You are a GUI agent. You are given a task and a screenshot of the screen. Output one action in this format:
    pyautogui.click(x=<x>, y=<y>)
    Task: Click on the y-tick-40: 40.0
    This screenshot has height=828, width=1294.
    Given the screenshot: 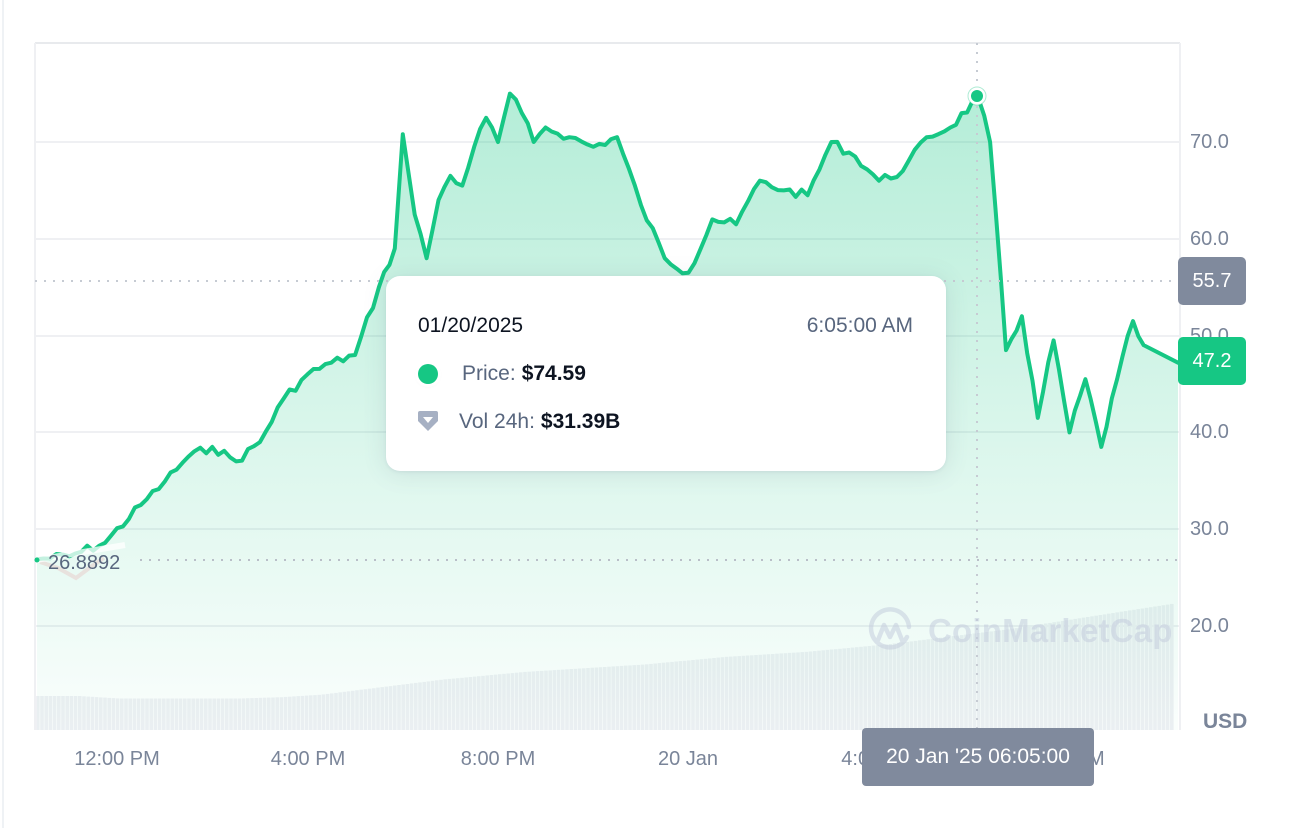 What is the action you would take?
    pyautogui.click(x=1209, y=432)
    